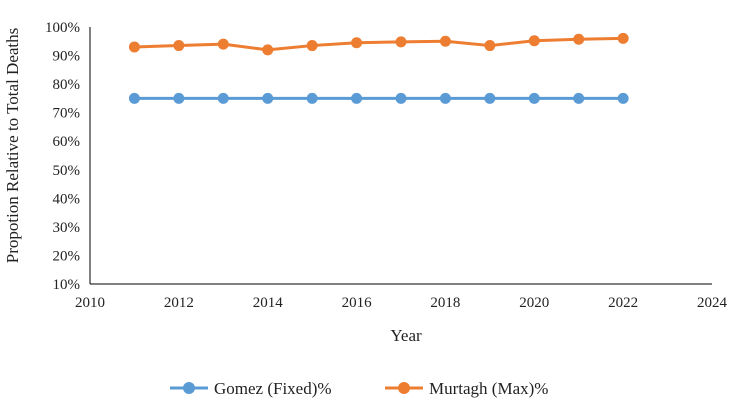 This screenshot has width=740, height=405. What do you see at coordinates (273, 388) in the screenshot?
I see `legend-label: Gomez (Fixed)%` at bounding box center [273, 388].